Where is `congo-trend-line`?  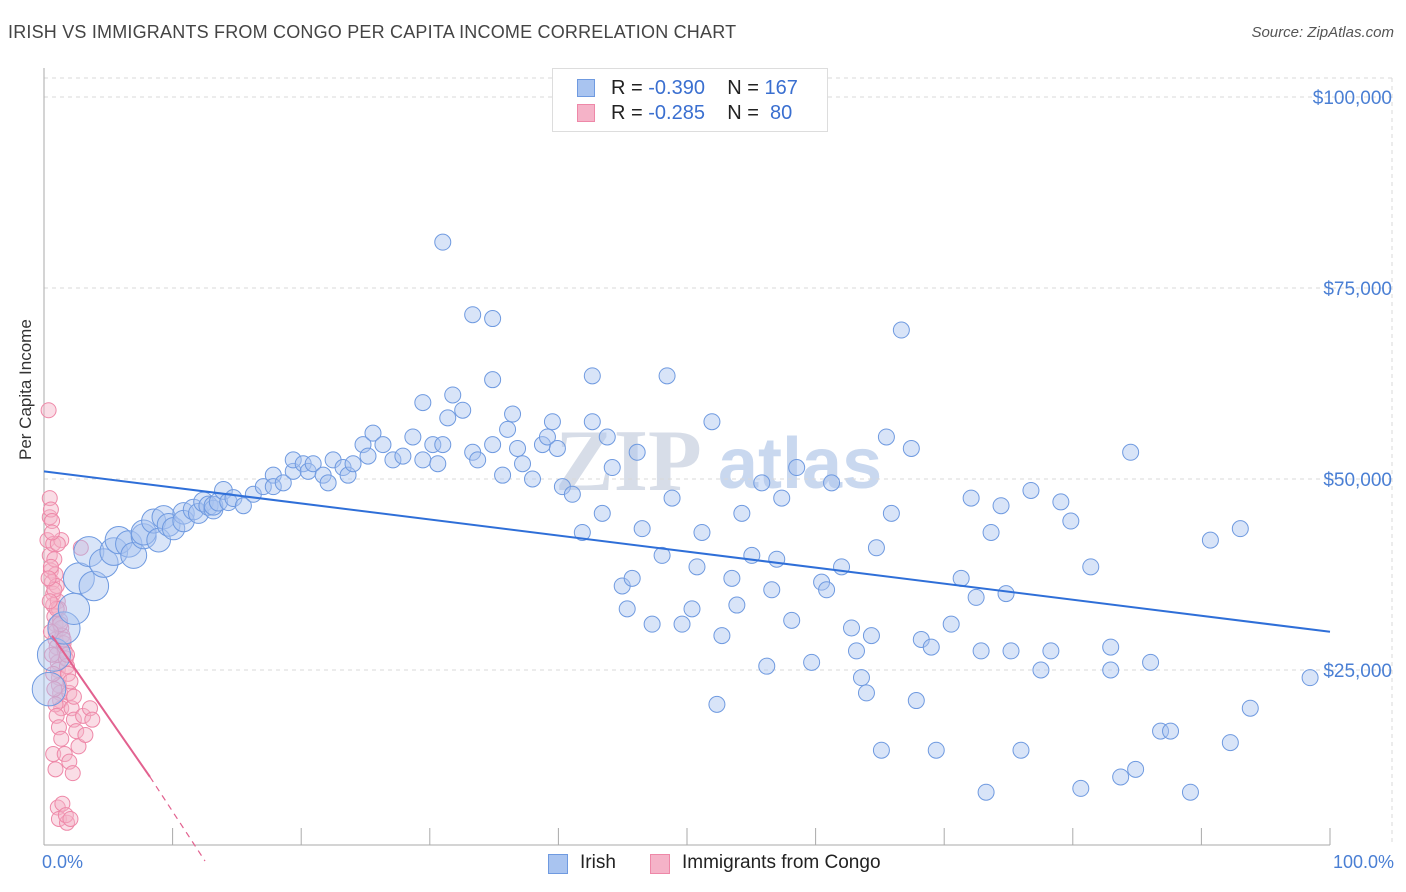 congo-trend-line is located at coordinates (101, 706).